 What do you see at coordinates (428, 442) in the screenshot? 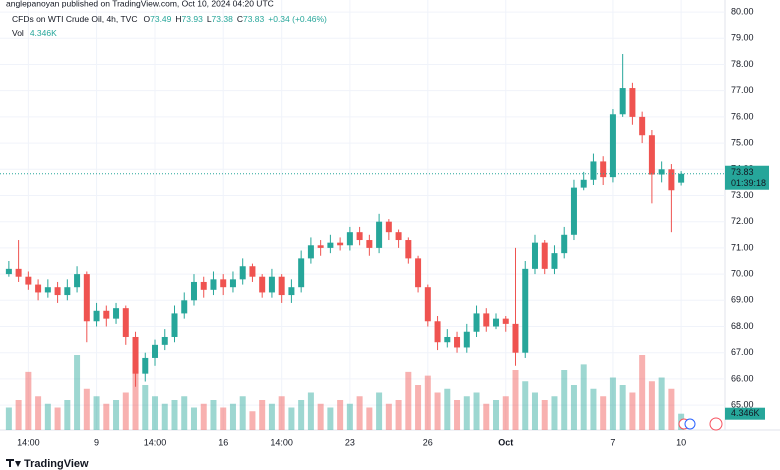
I see `x-tick-label: 26` at bounding box center [428, 442].